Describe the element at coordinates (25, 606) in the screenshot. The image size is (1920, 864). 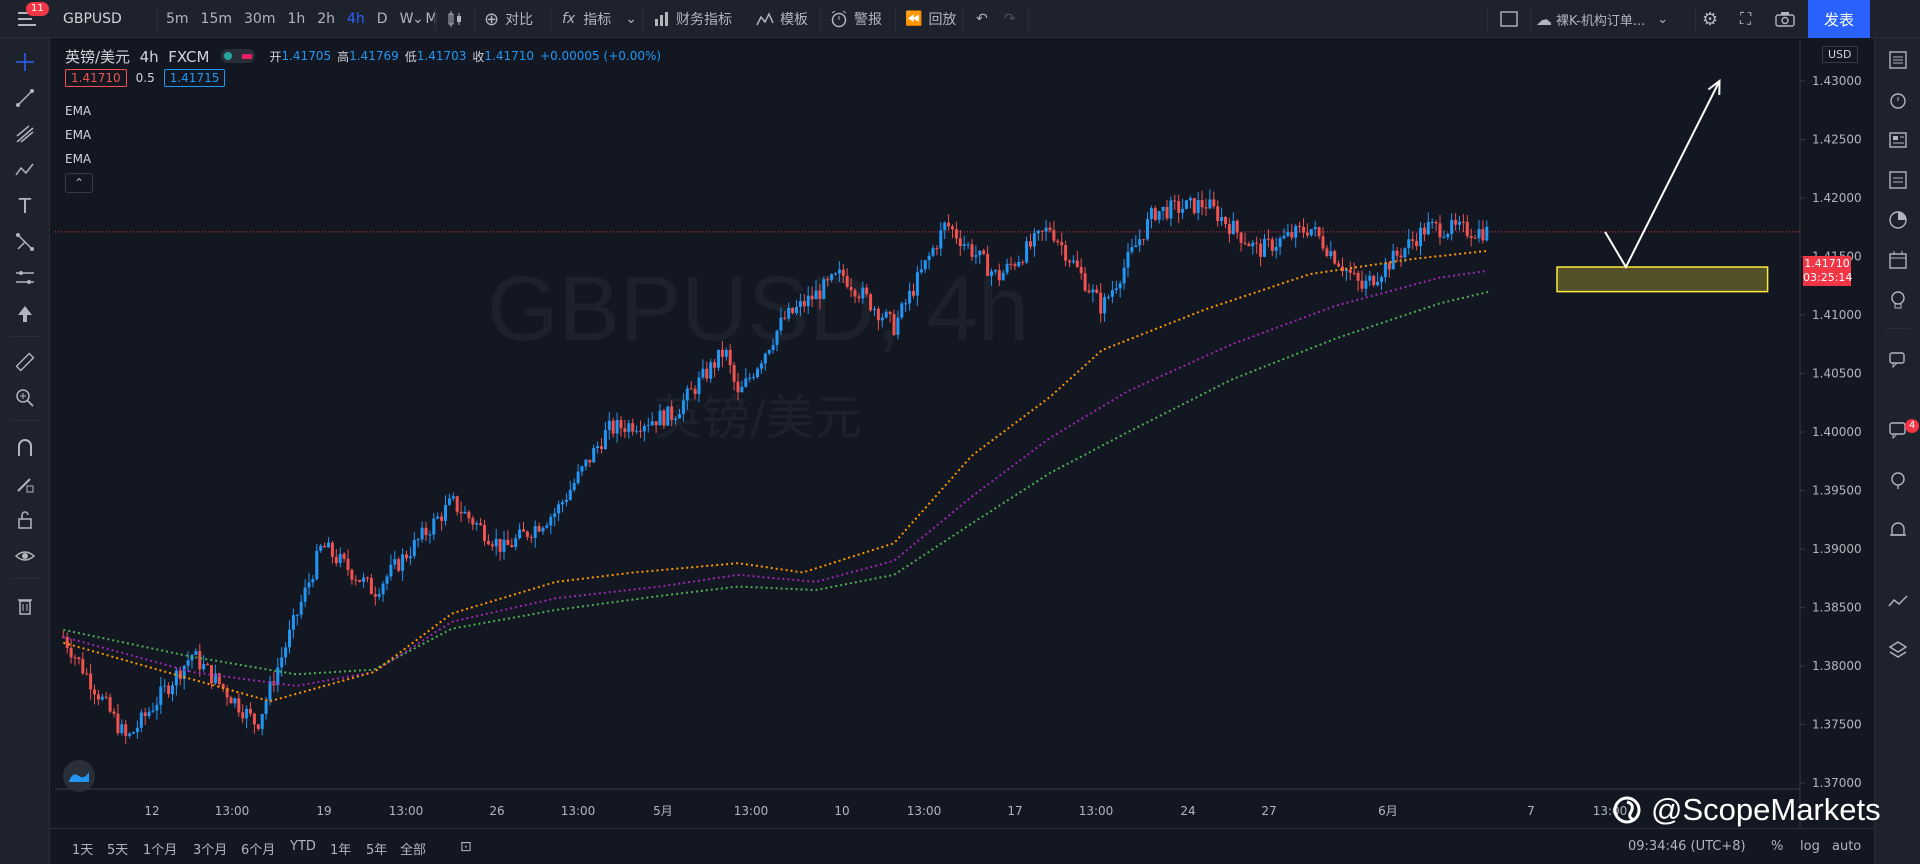
I see `delete-drawings-tool` at that location.